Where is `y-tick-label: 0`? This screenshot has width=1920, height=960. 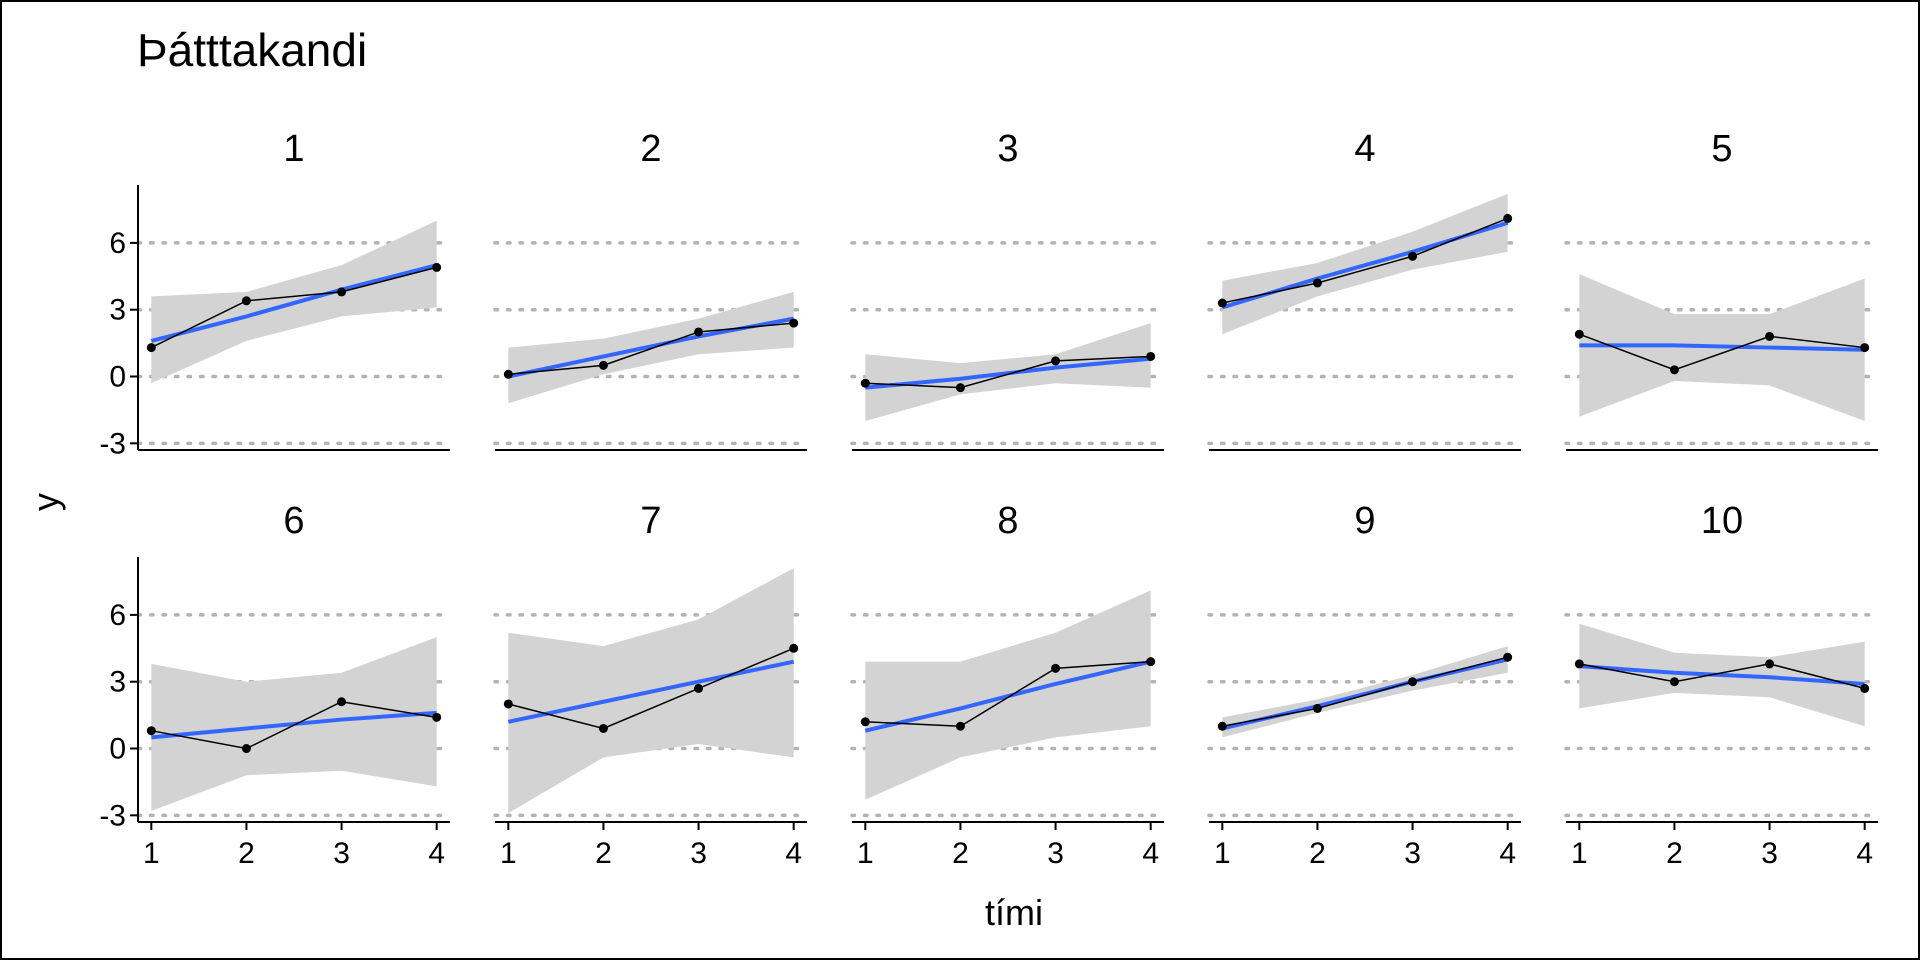
y-tick-label: 0 is located at coordinates (117, 749).